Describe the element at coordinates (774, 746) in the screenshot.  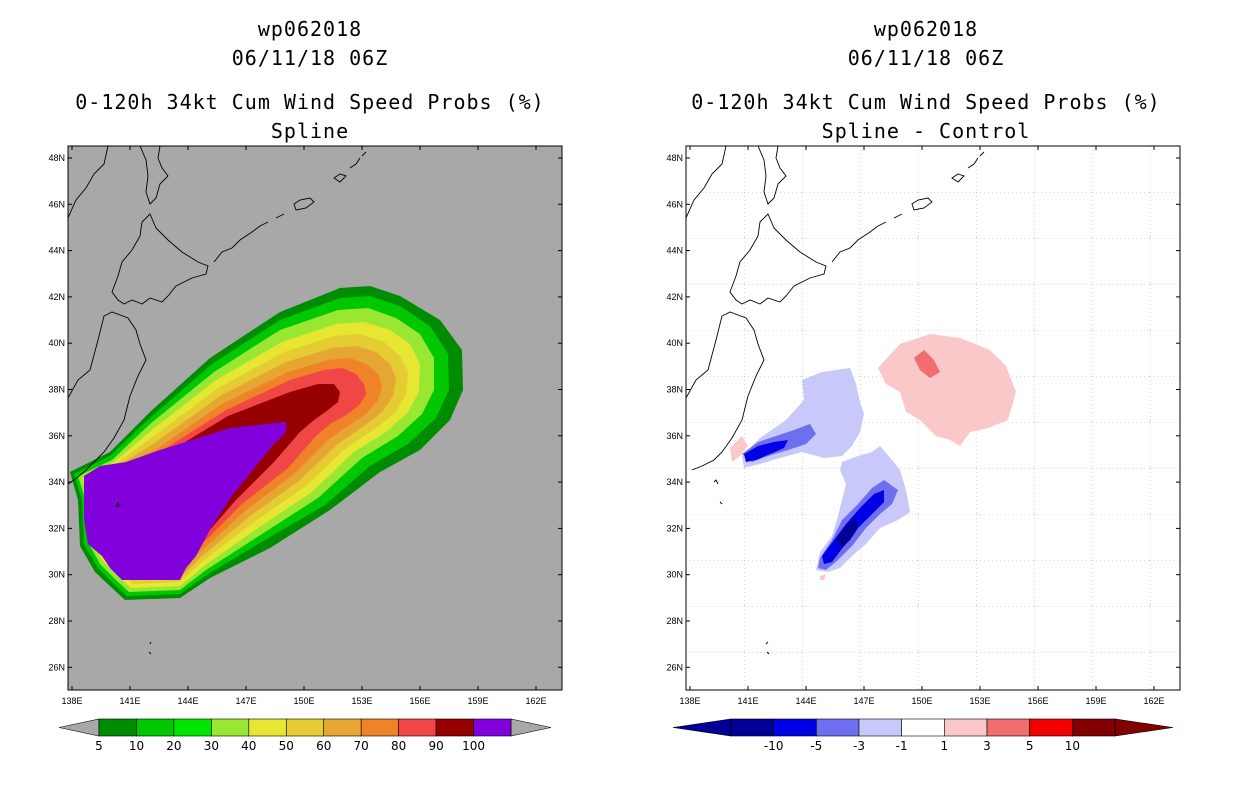
I see `colorbar-level-label: -10` at that location.